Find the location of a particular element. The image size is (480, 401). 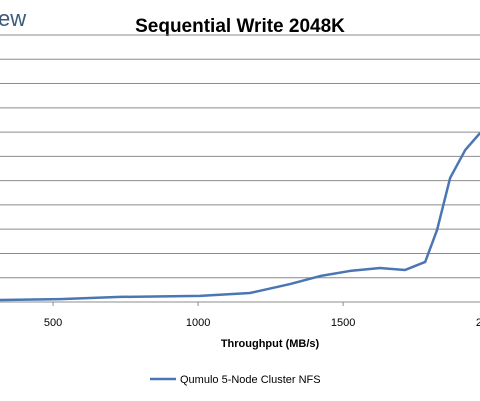

x-tick-label: 2000 is located at coordinates (478, 323).